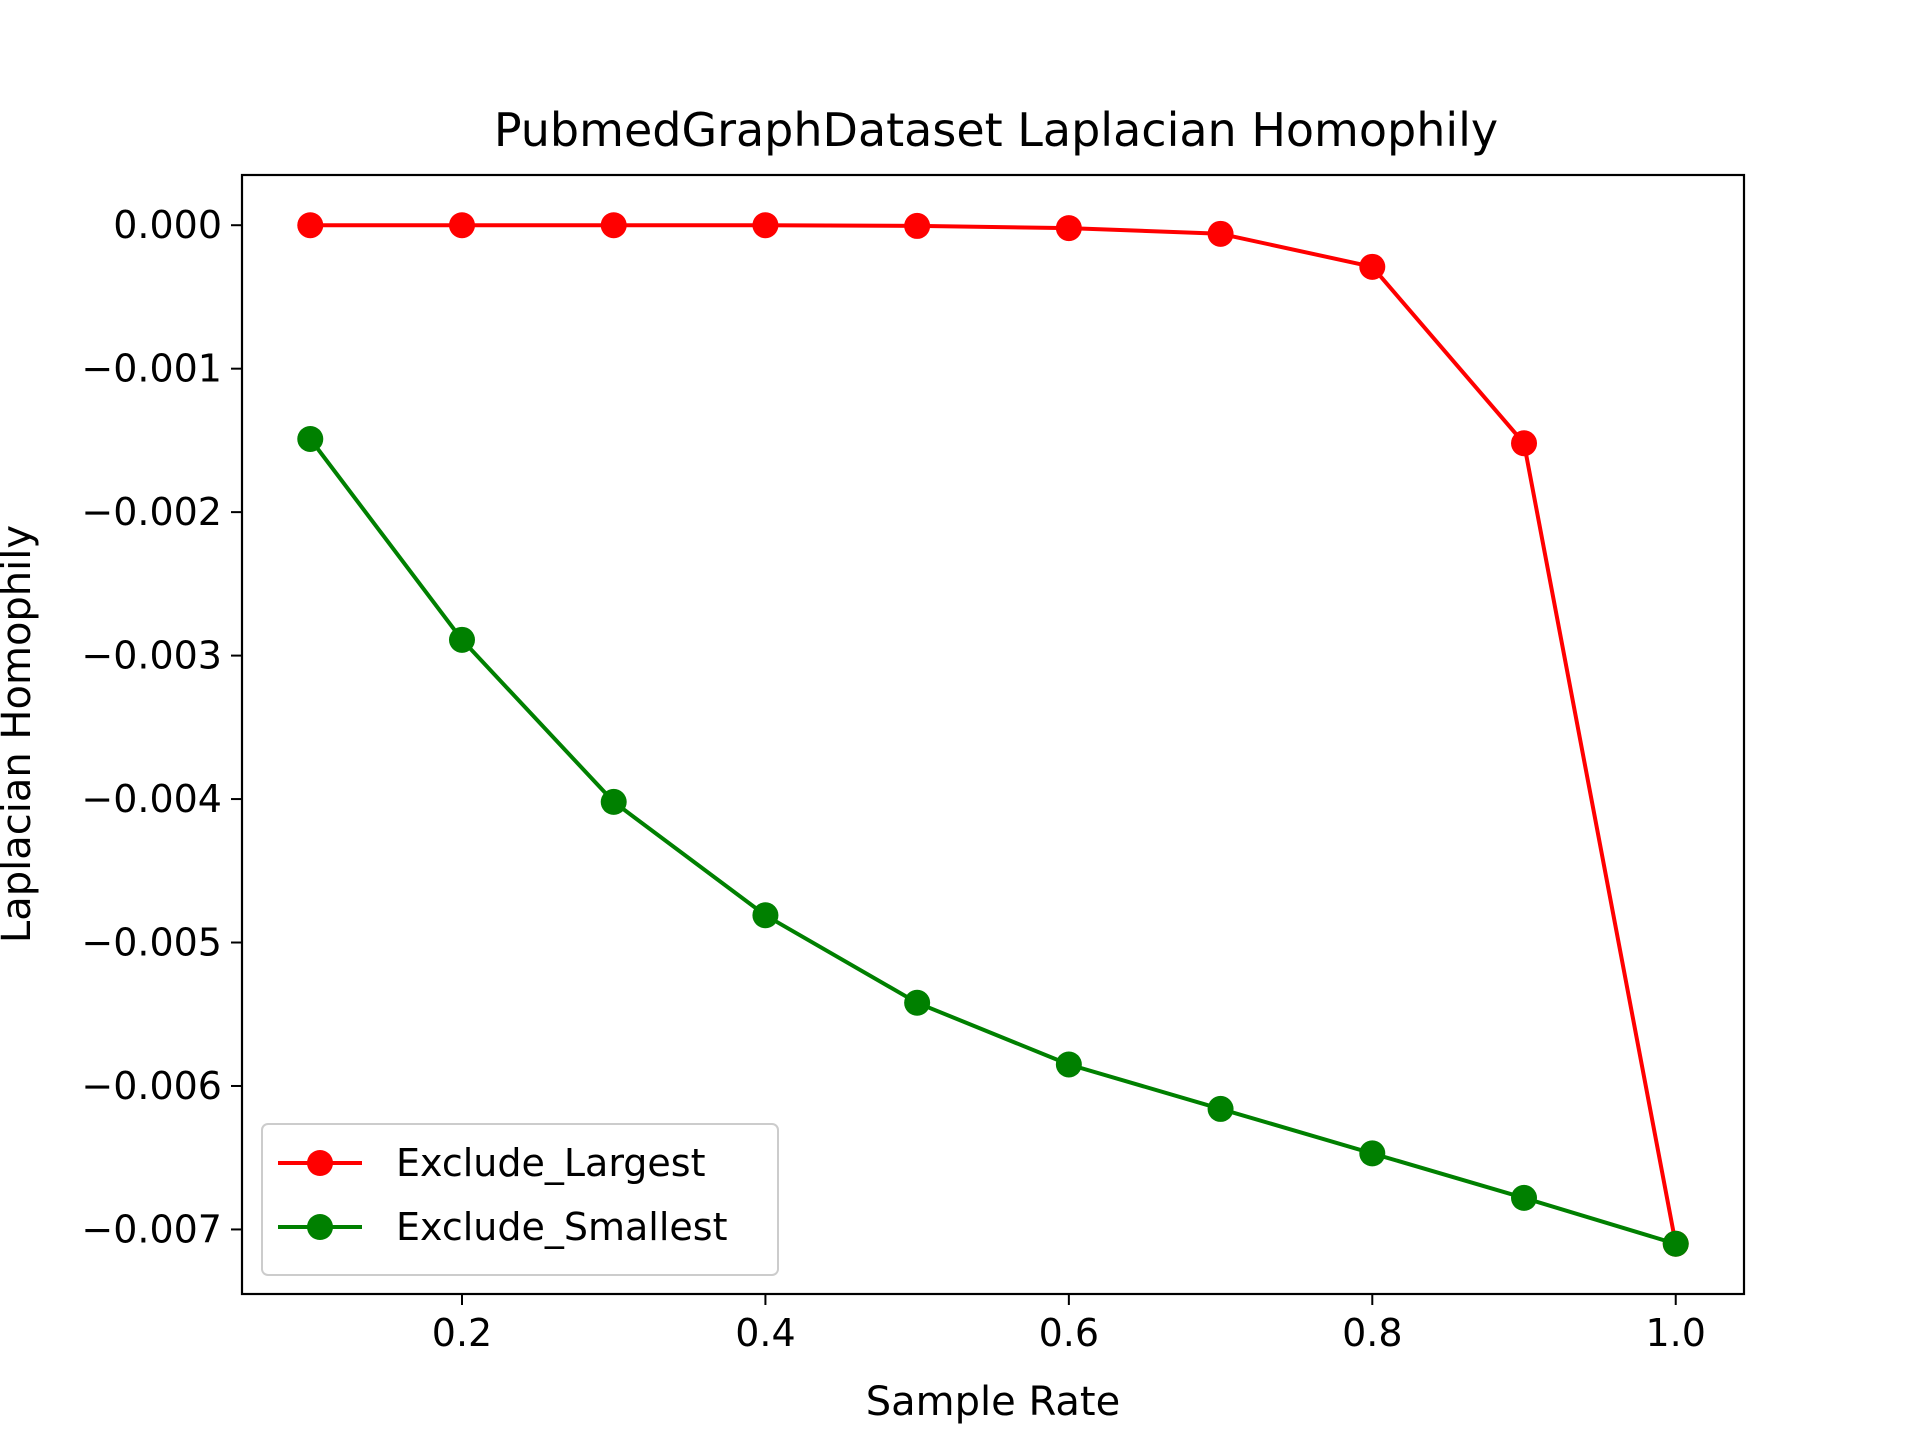  Describe the element at coordinates (151, 369) in the screenshot. I see `y-tick-label: −0.001` at that location.